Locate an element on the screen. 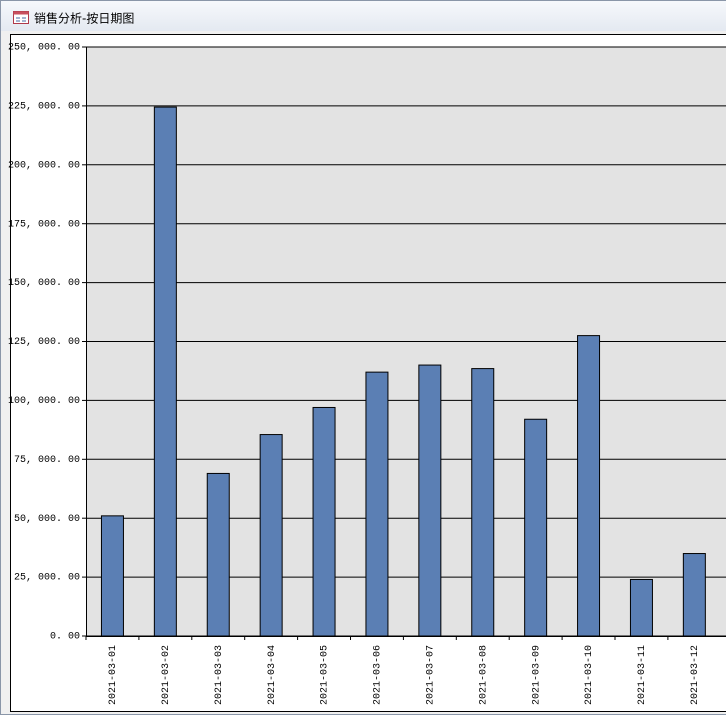  y-tick-label: 175, 000. 00 is located at coordinates (44, 224).